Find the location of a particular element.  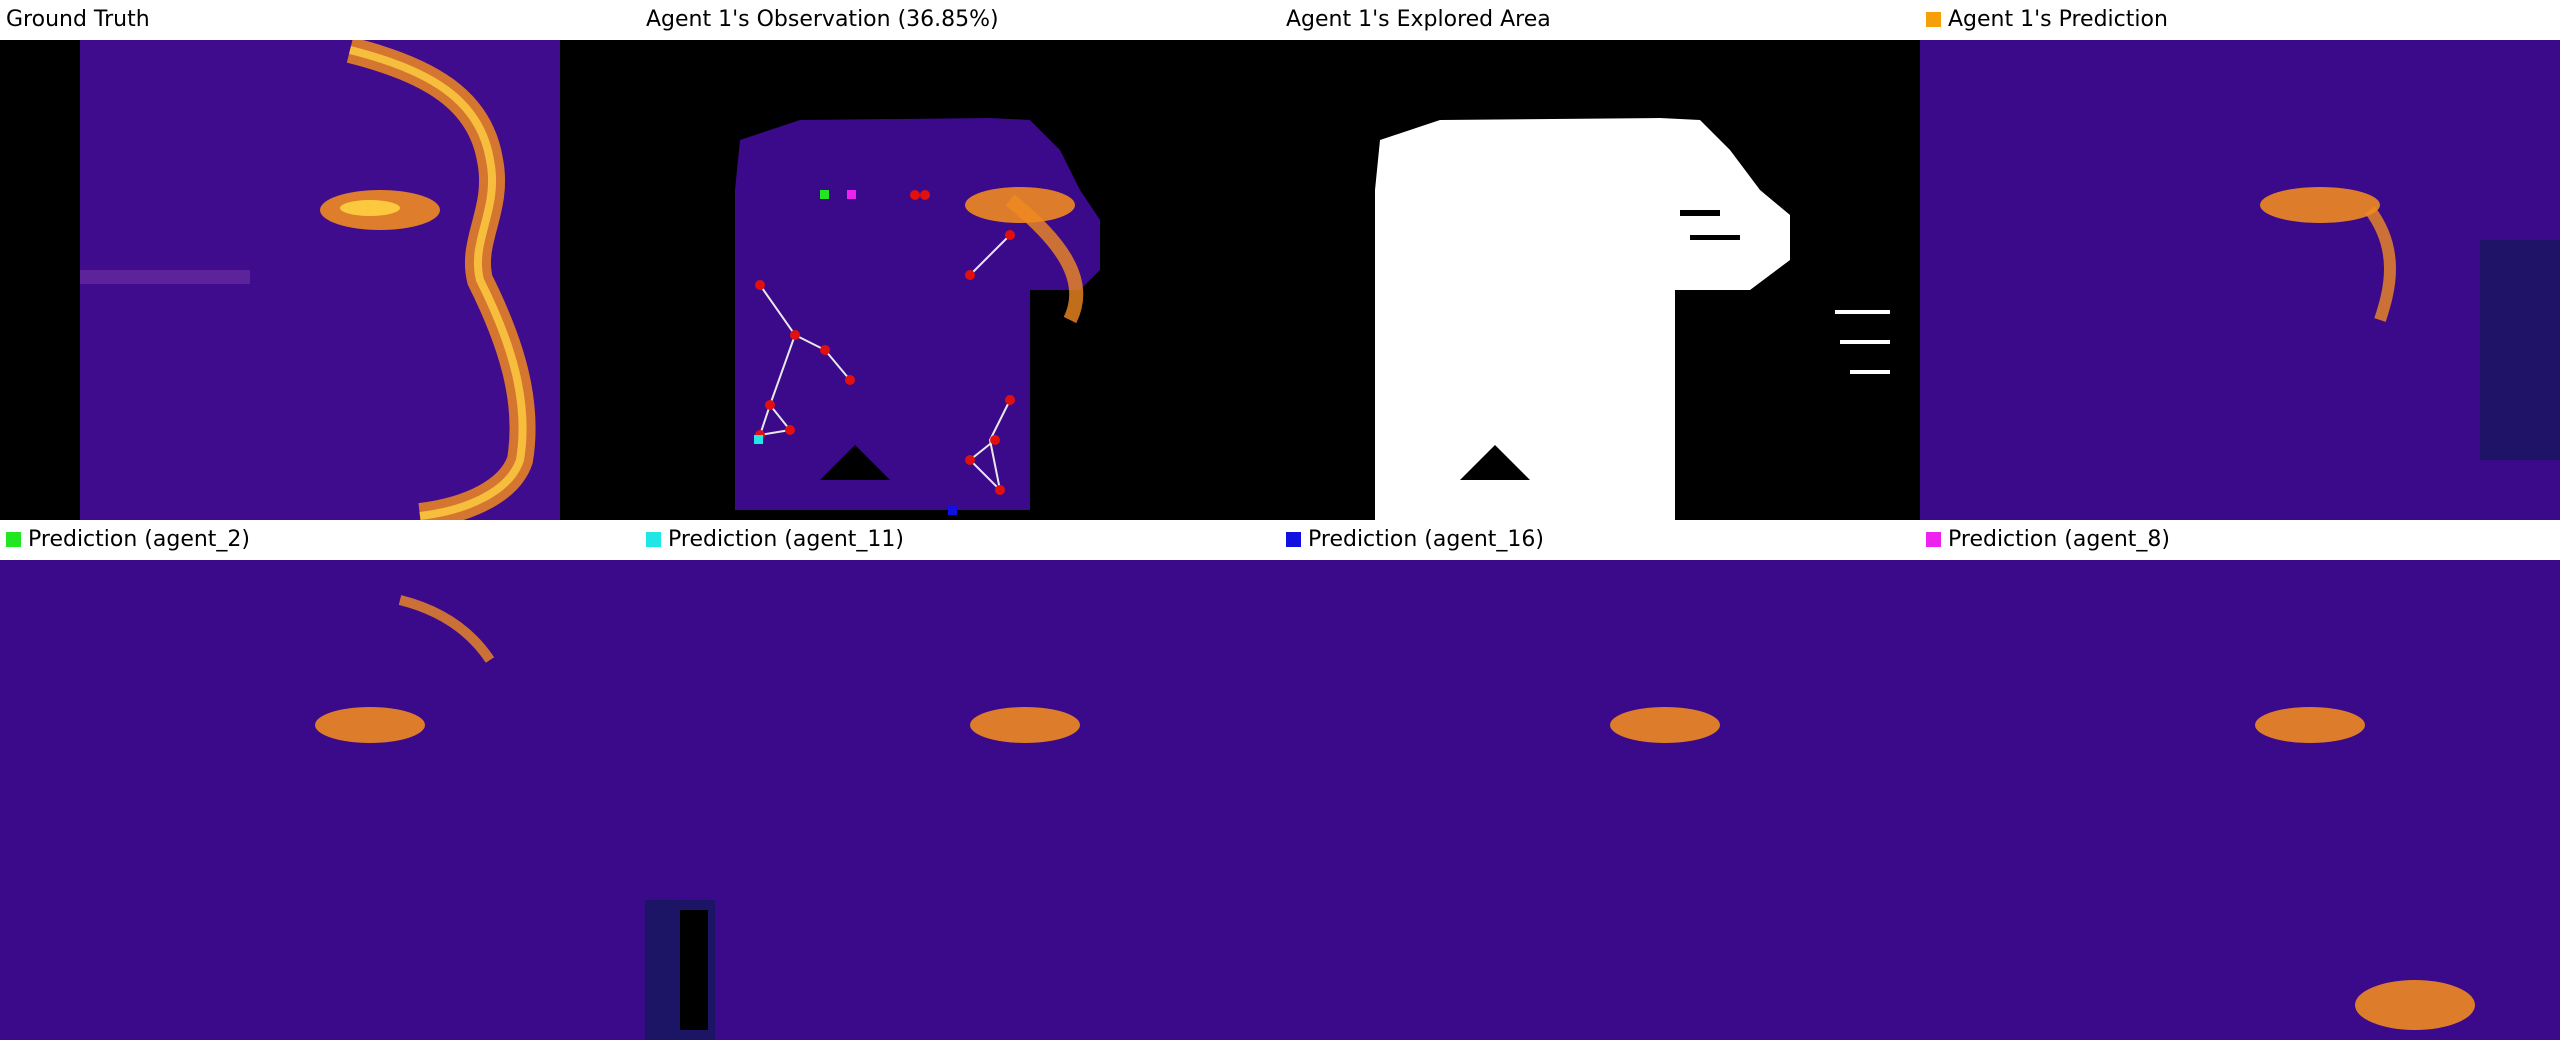

panel-title-bar: Prediction (agent_11) is located at coordinates (960, 540).